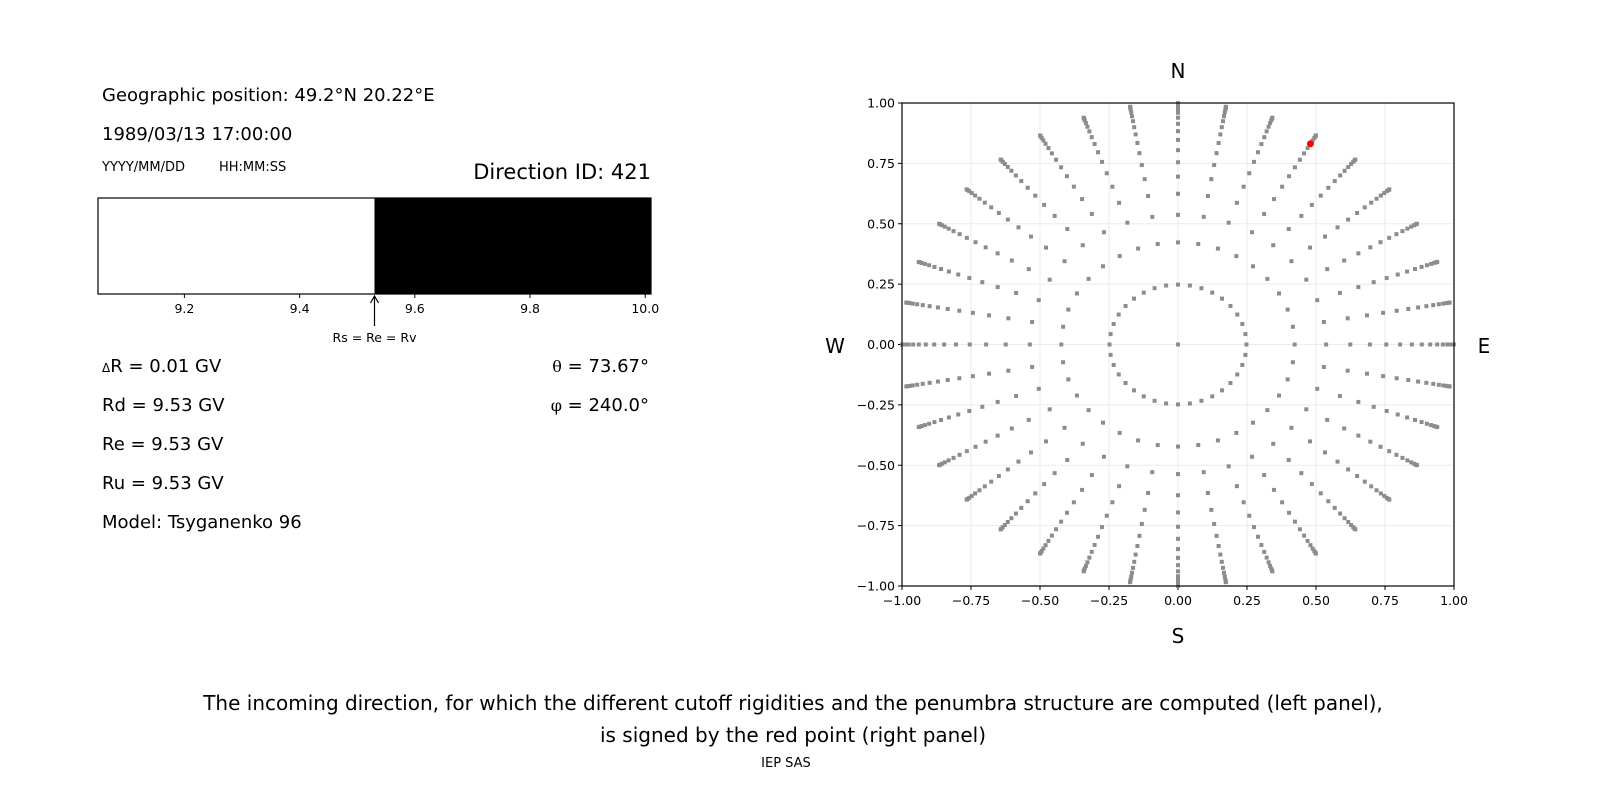 The height and width of the screenshot is (800, 1600). What do you see at coordinates (786, 763) in the screenshot?
I see `credit: IEP SAS` at bounding box center [786, 763].